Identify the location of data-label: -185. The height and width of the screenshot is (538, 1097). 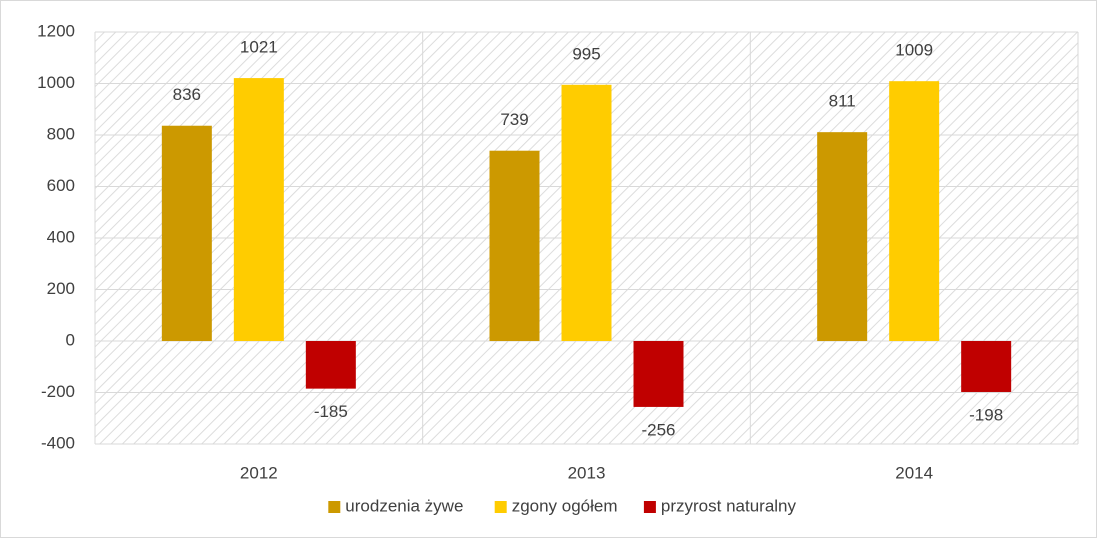
(331, 411).